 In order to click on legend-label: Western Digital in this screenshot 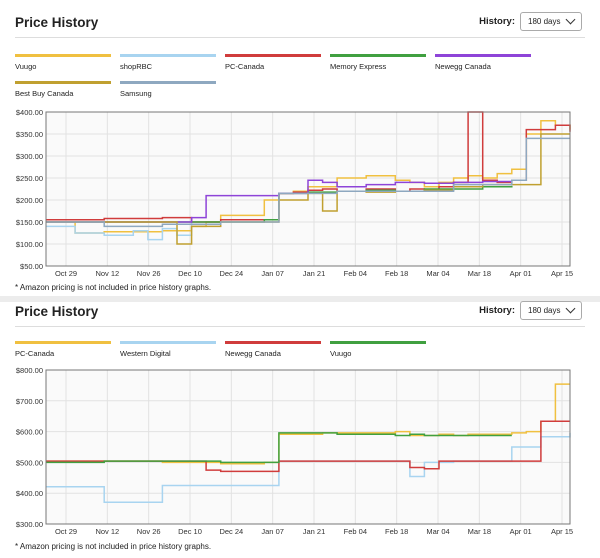, I will do `click(145, 353)`.